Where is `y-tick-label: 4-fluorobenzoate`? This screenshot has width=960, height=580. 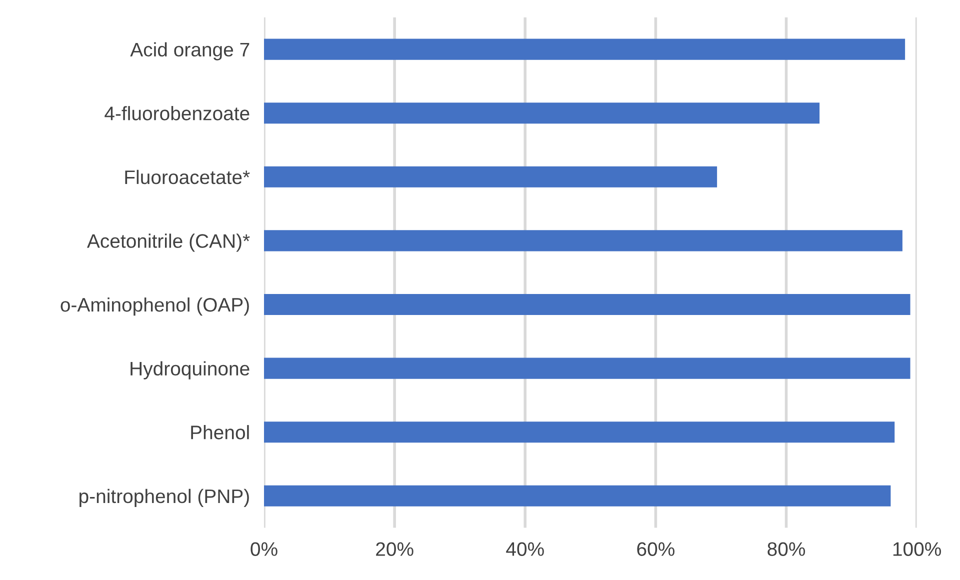 y-tick-label: 4-fluorobenzoate is located at coordinates (177, 113).